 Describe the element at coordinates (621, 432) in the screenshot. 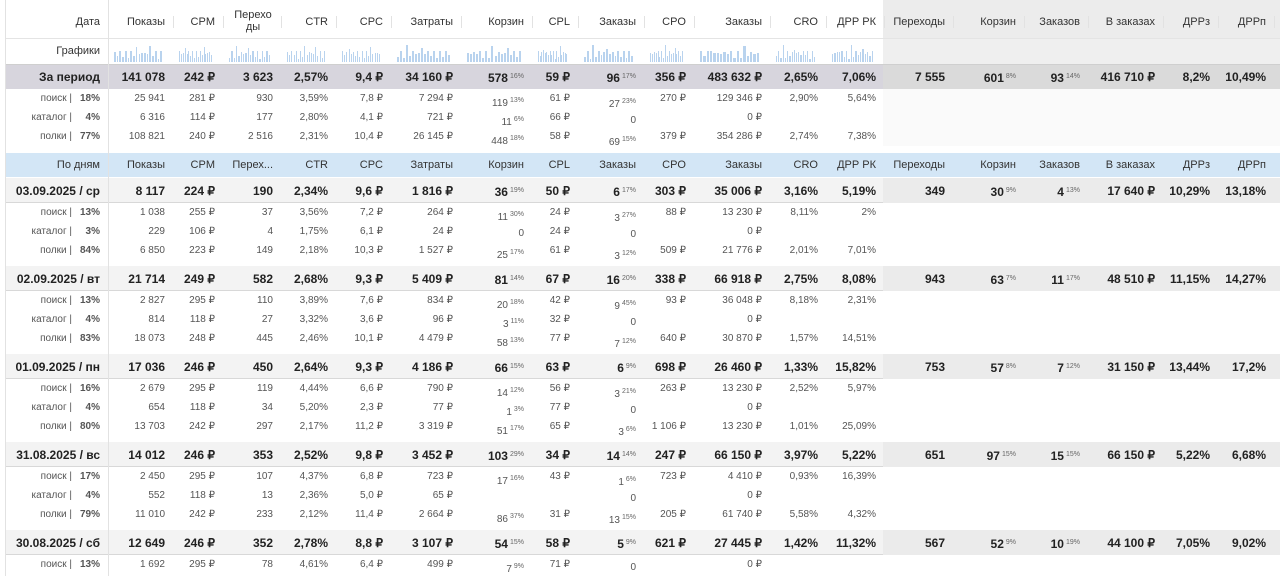

I see `value: 3` at that location.